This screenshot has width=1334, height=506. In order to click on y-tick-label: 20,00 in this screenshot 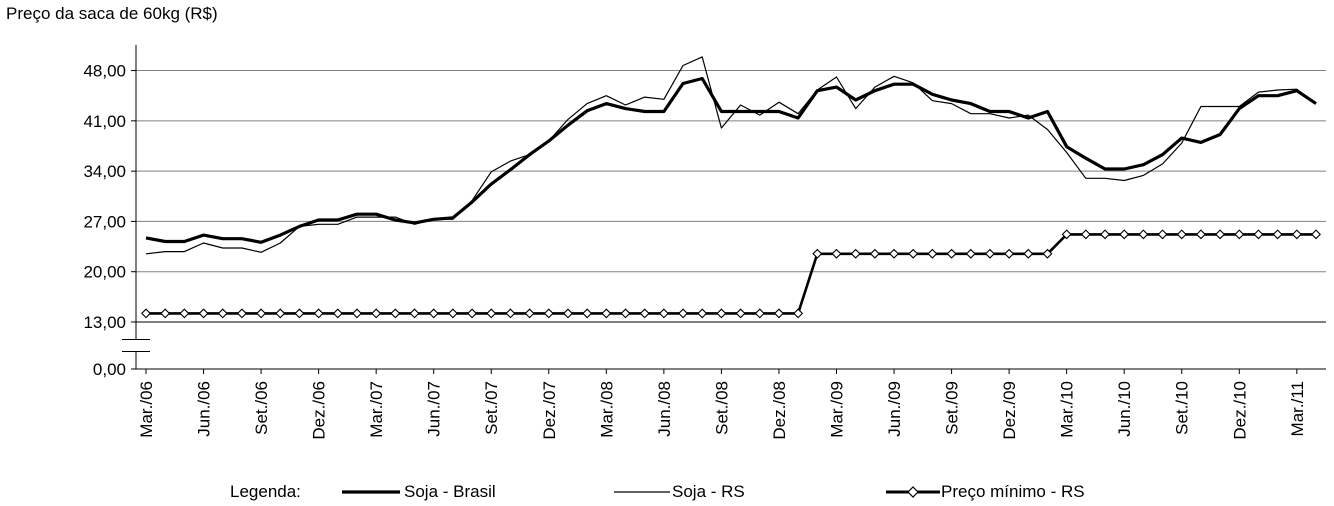, I will do `click(104, 272)`.